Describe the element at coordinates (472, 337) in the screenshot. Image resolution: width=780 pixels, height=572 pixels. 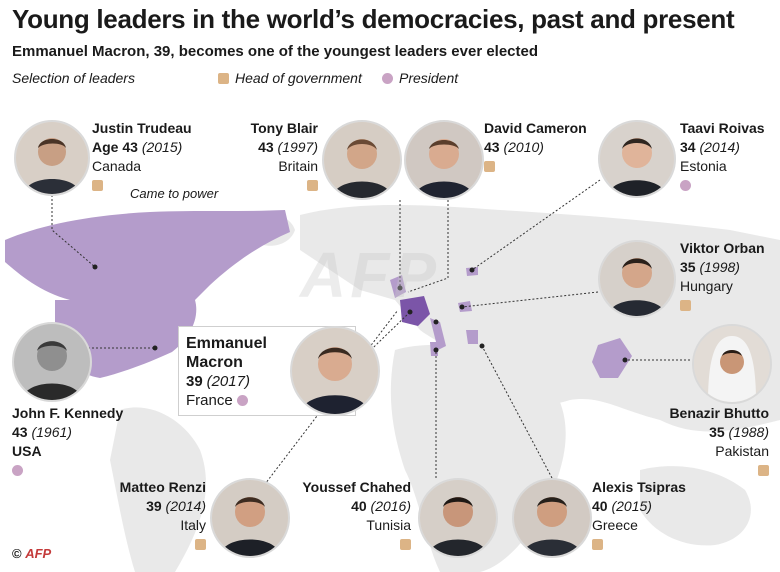
I see `greece-shape` at that location.